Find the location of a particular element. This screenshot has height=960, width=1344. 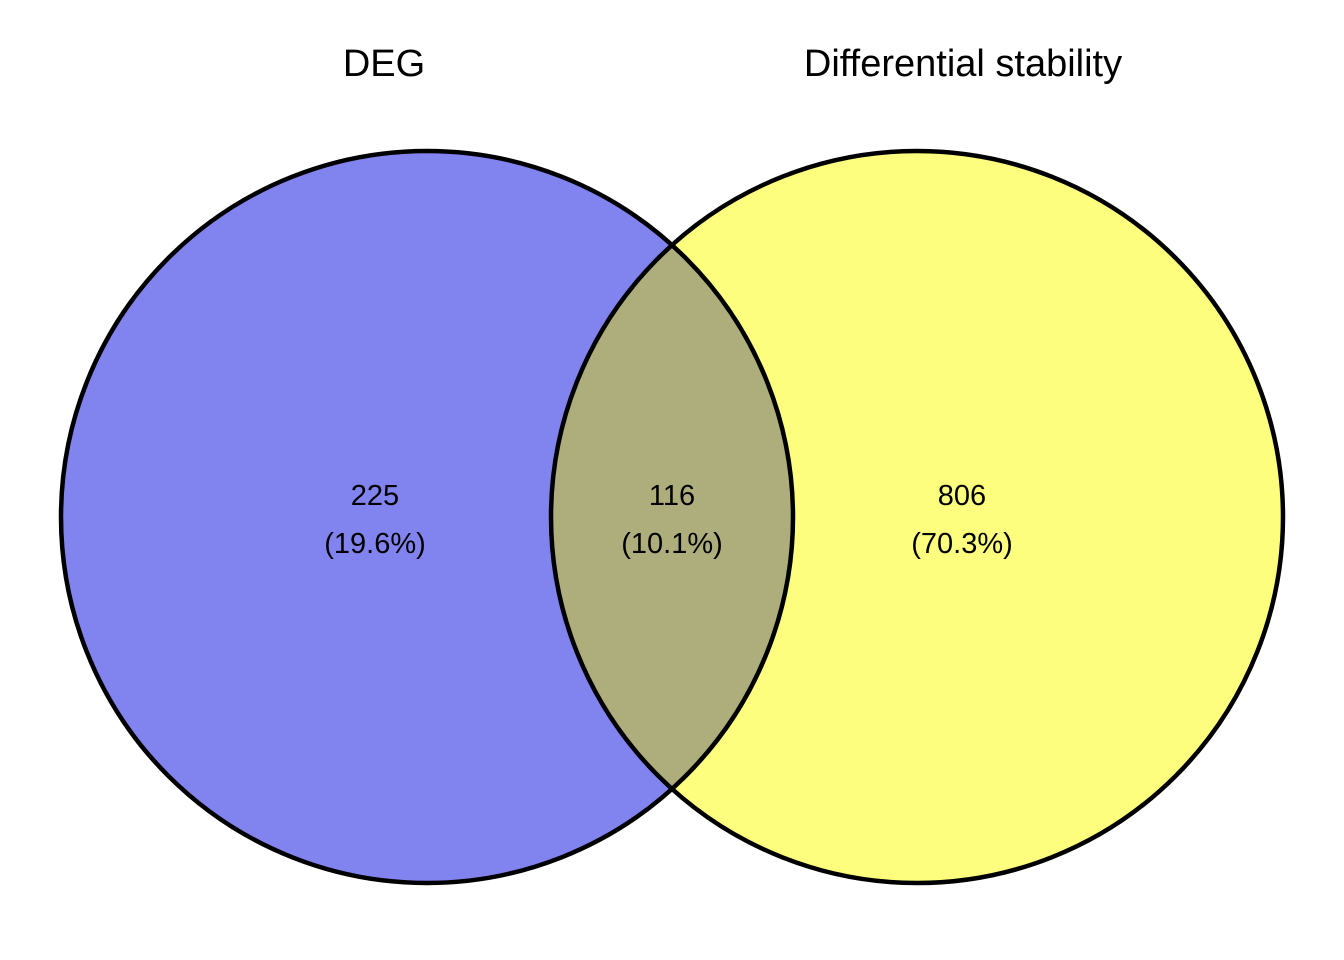

region-percent-intersection: (10.1%) is located at coordinates (672, 544).